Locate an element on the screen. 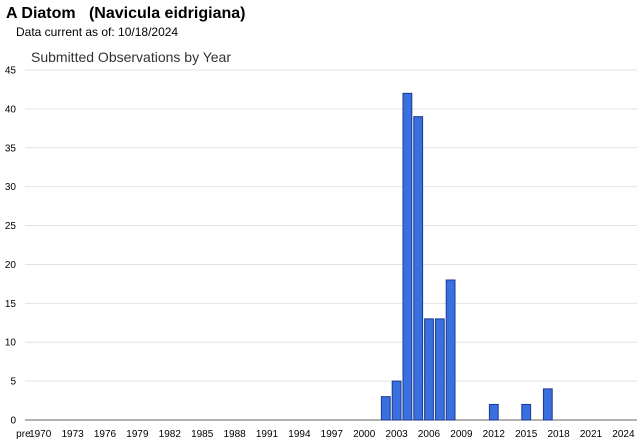  x-tick-label: 1991 is located at coordinates (267, 434).